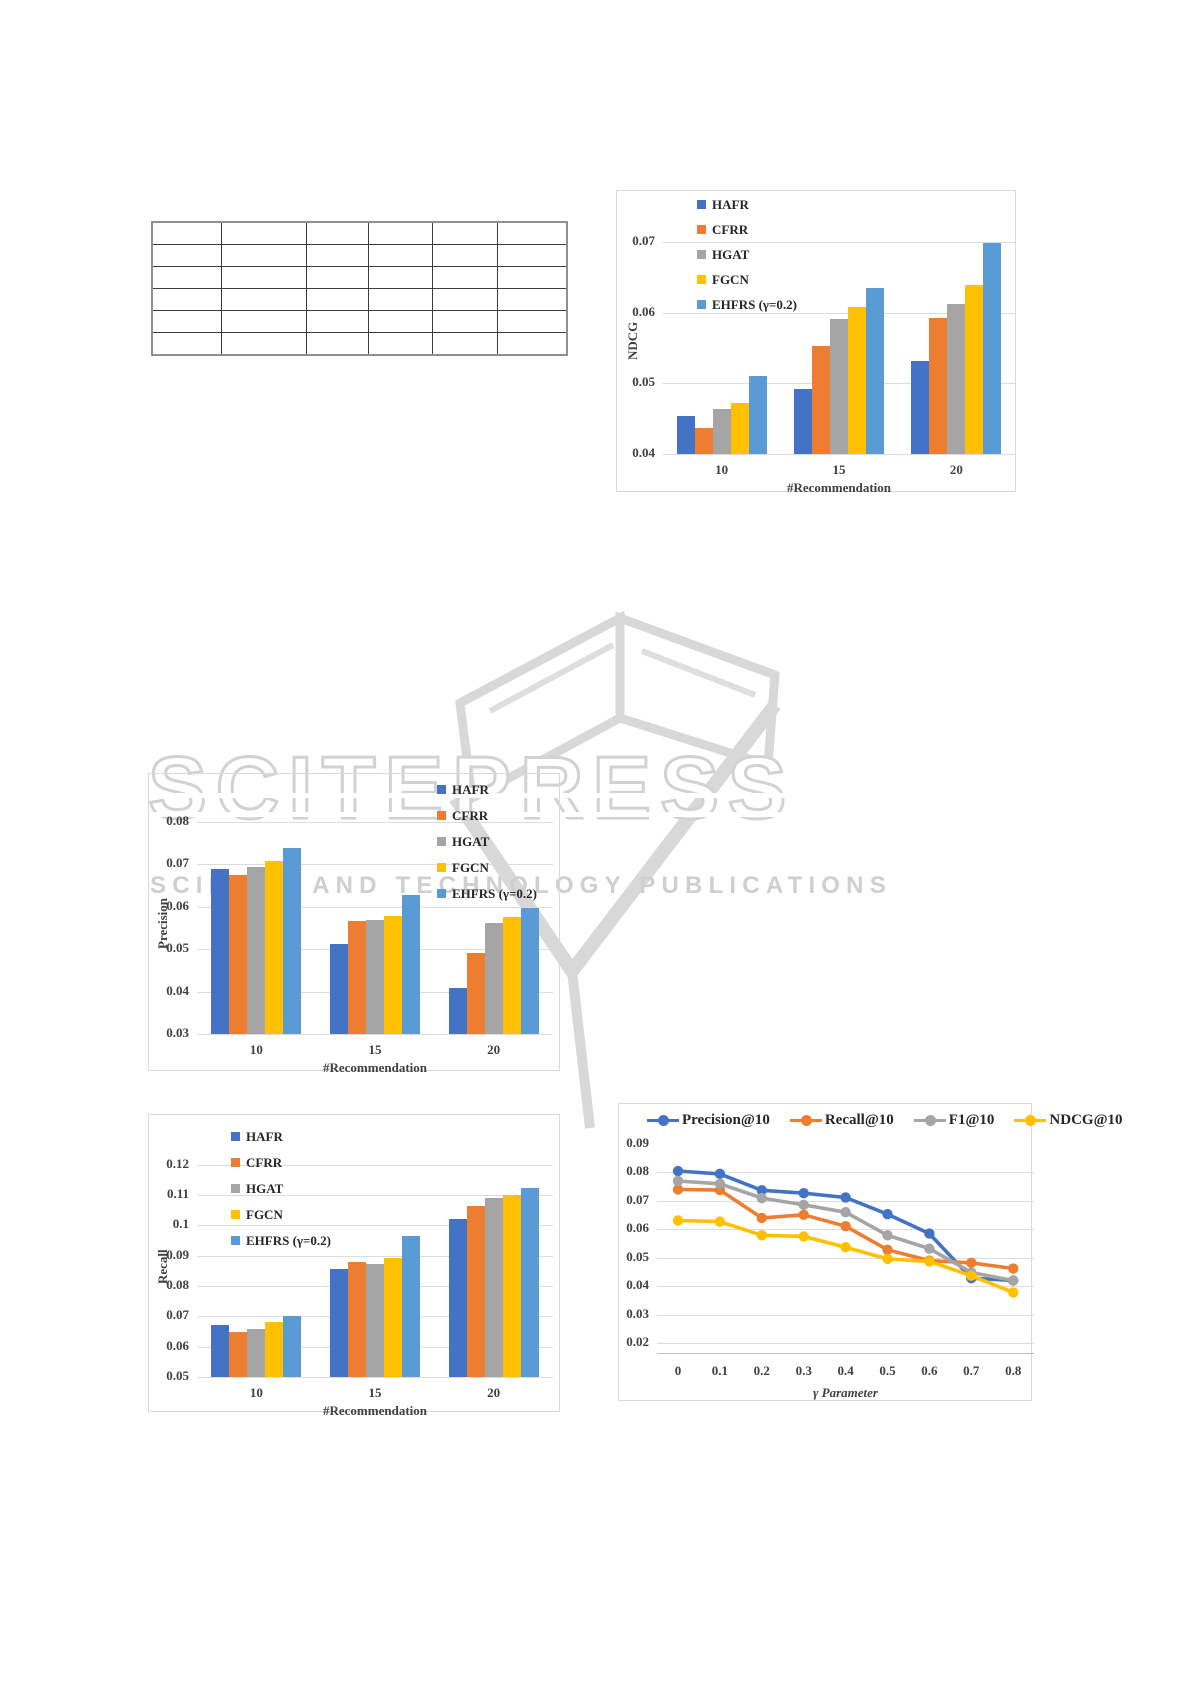 The image size is (1191, 1684). What do you see at coordinates (177, 1194) in the screenshot?
I see `y-tick-label: 0.11` at bounding box center [177, 1194].